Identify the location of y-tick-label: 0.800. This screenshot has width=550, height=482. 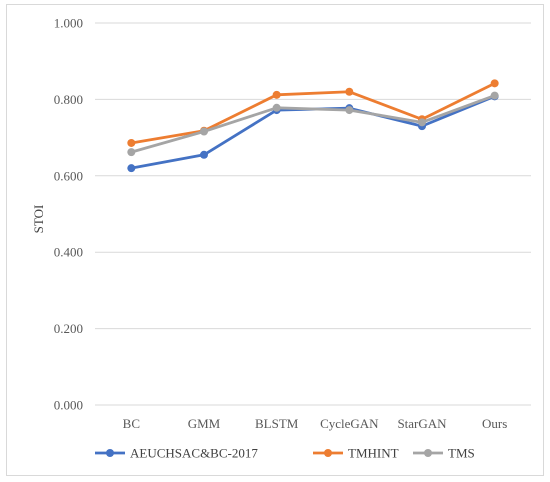
(68, 99).